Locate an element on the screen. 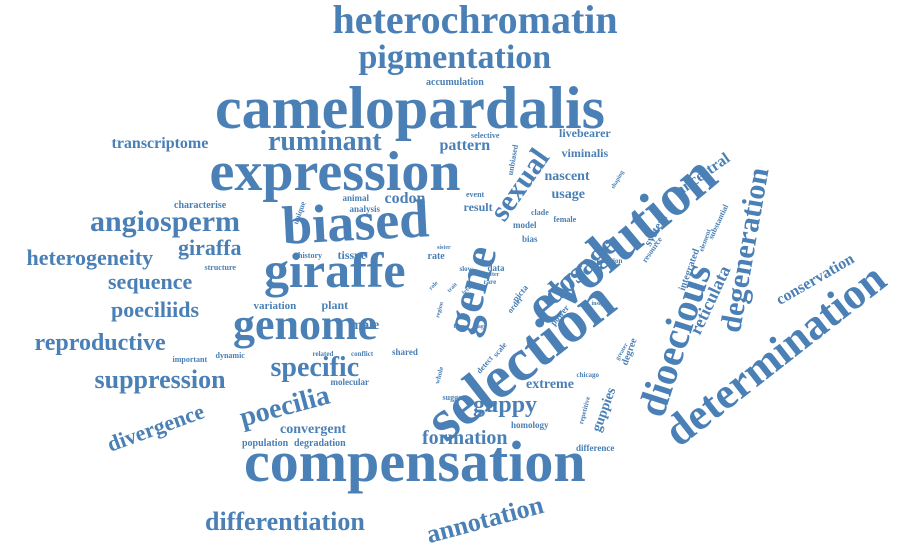  word-sequence: sequence is located at coordinates (150, 281).